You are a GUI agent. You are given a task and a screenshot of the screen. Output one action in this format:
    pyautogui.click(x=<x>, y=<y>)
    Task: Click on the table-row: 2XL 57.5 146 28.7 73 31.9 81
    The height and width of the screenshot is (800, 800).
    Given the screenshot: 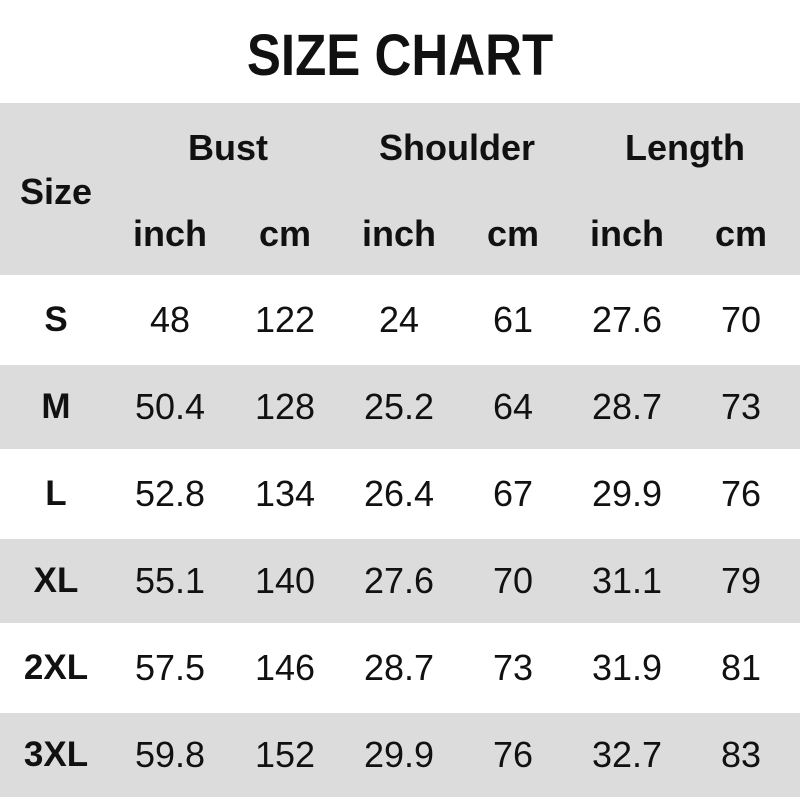 What is the action you would take?
    pyautogui.click(x=400, y=668)
    